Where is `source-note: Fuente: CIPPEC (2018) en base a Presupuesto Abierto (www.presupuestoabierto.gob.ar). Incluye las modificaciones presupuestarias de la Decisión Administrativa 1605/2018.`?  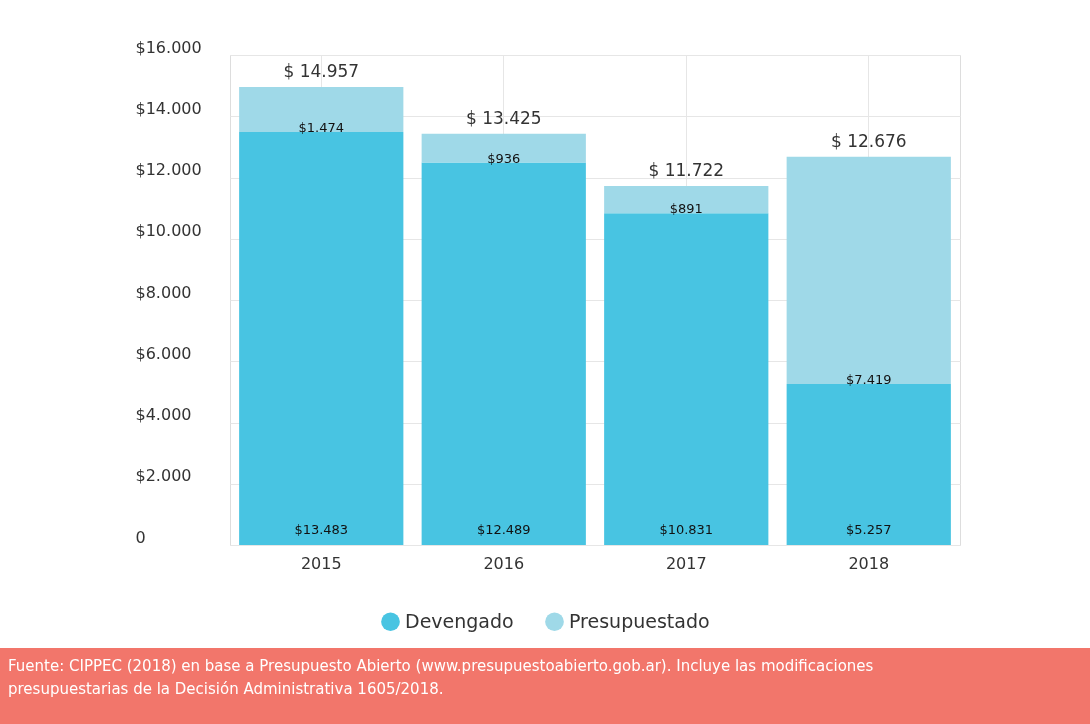
source-note: Fuente: CIPPEC (2018) en base a Presupuesto Abierto (www.presupuestoabierto.gob.ar). Incluye las modificaciones presupuestarias de la Decisión Administrativa 1605/2018. is located at coordinates (441, 677).